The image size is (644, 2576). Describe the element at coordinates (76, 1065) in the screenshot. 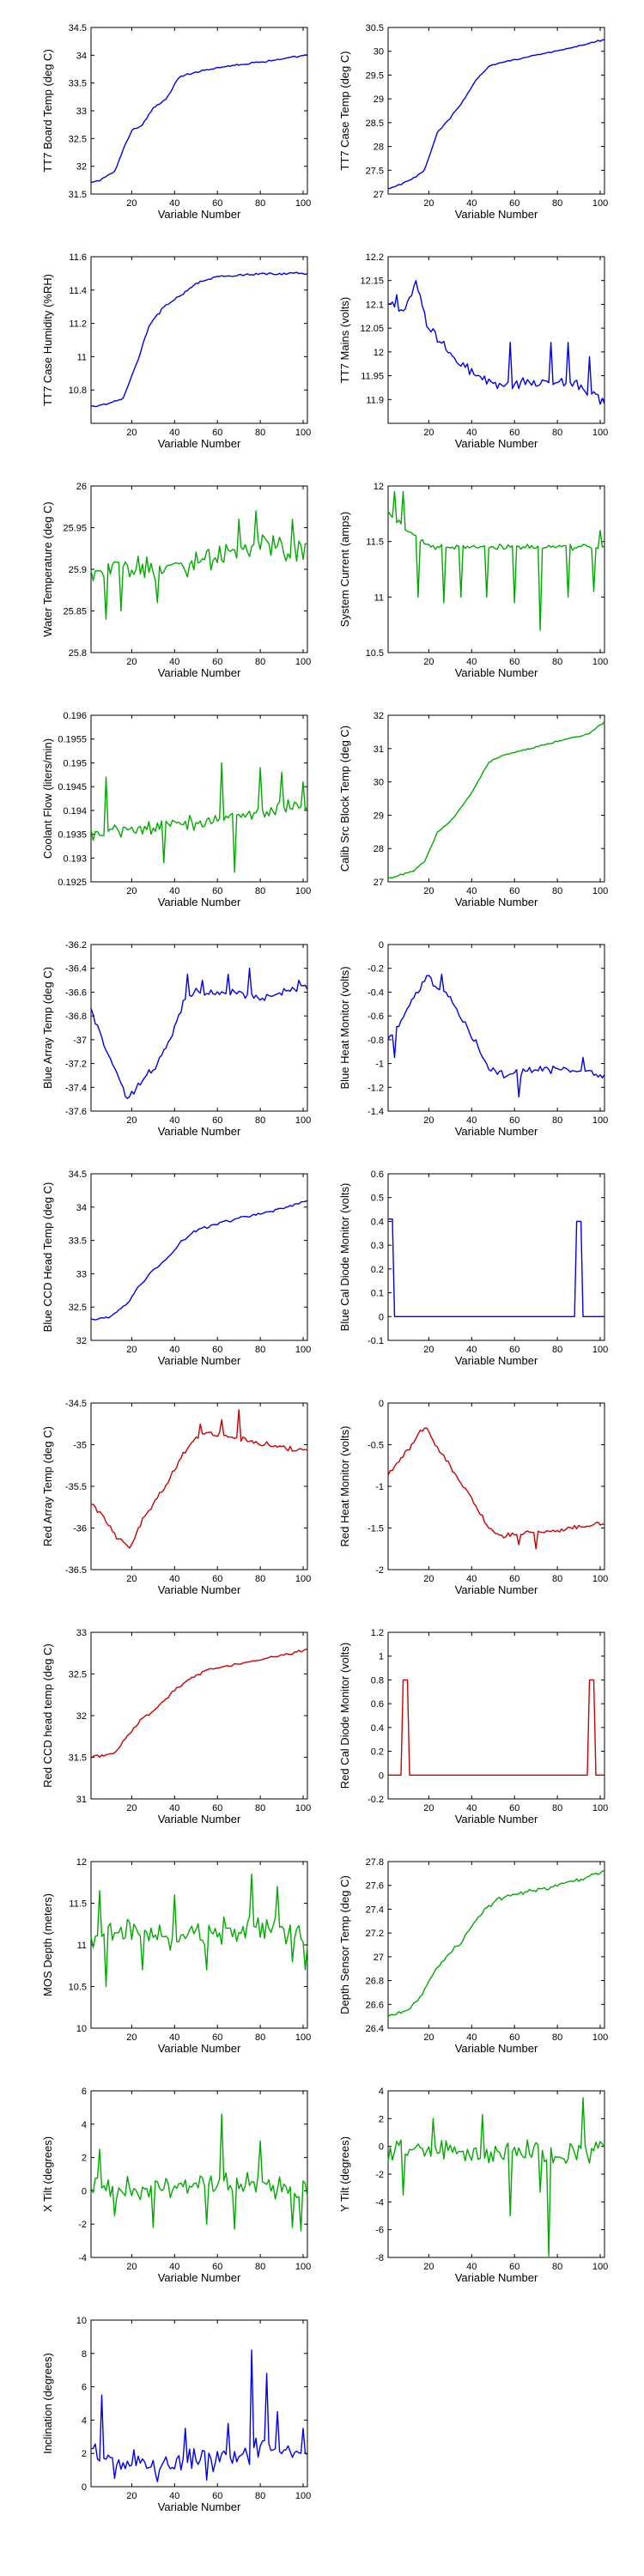

I see `y-tick-label: -37.2` at that location.